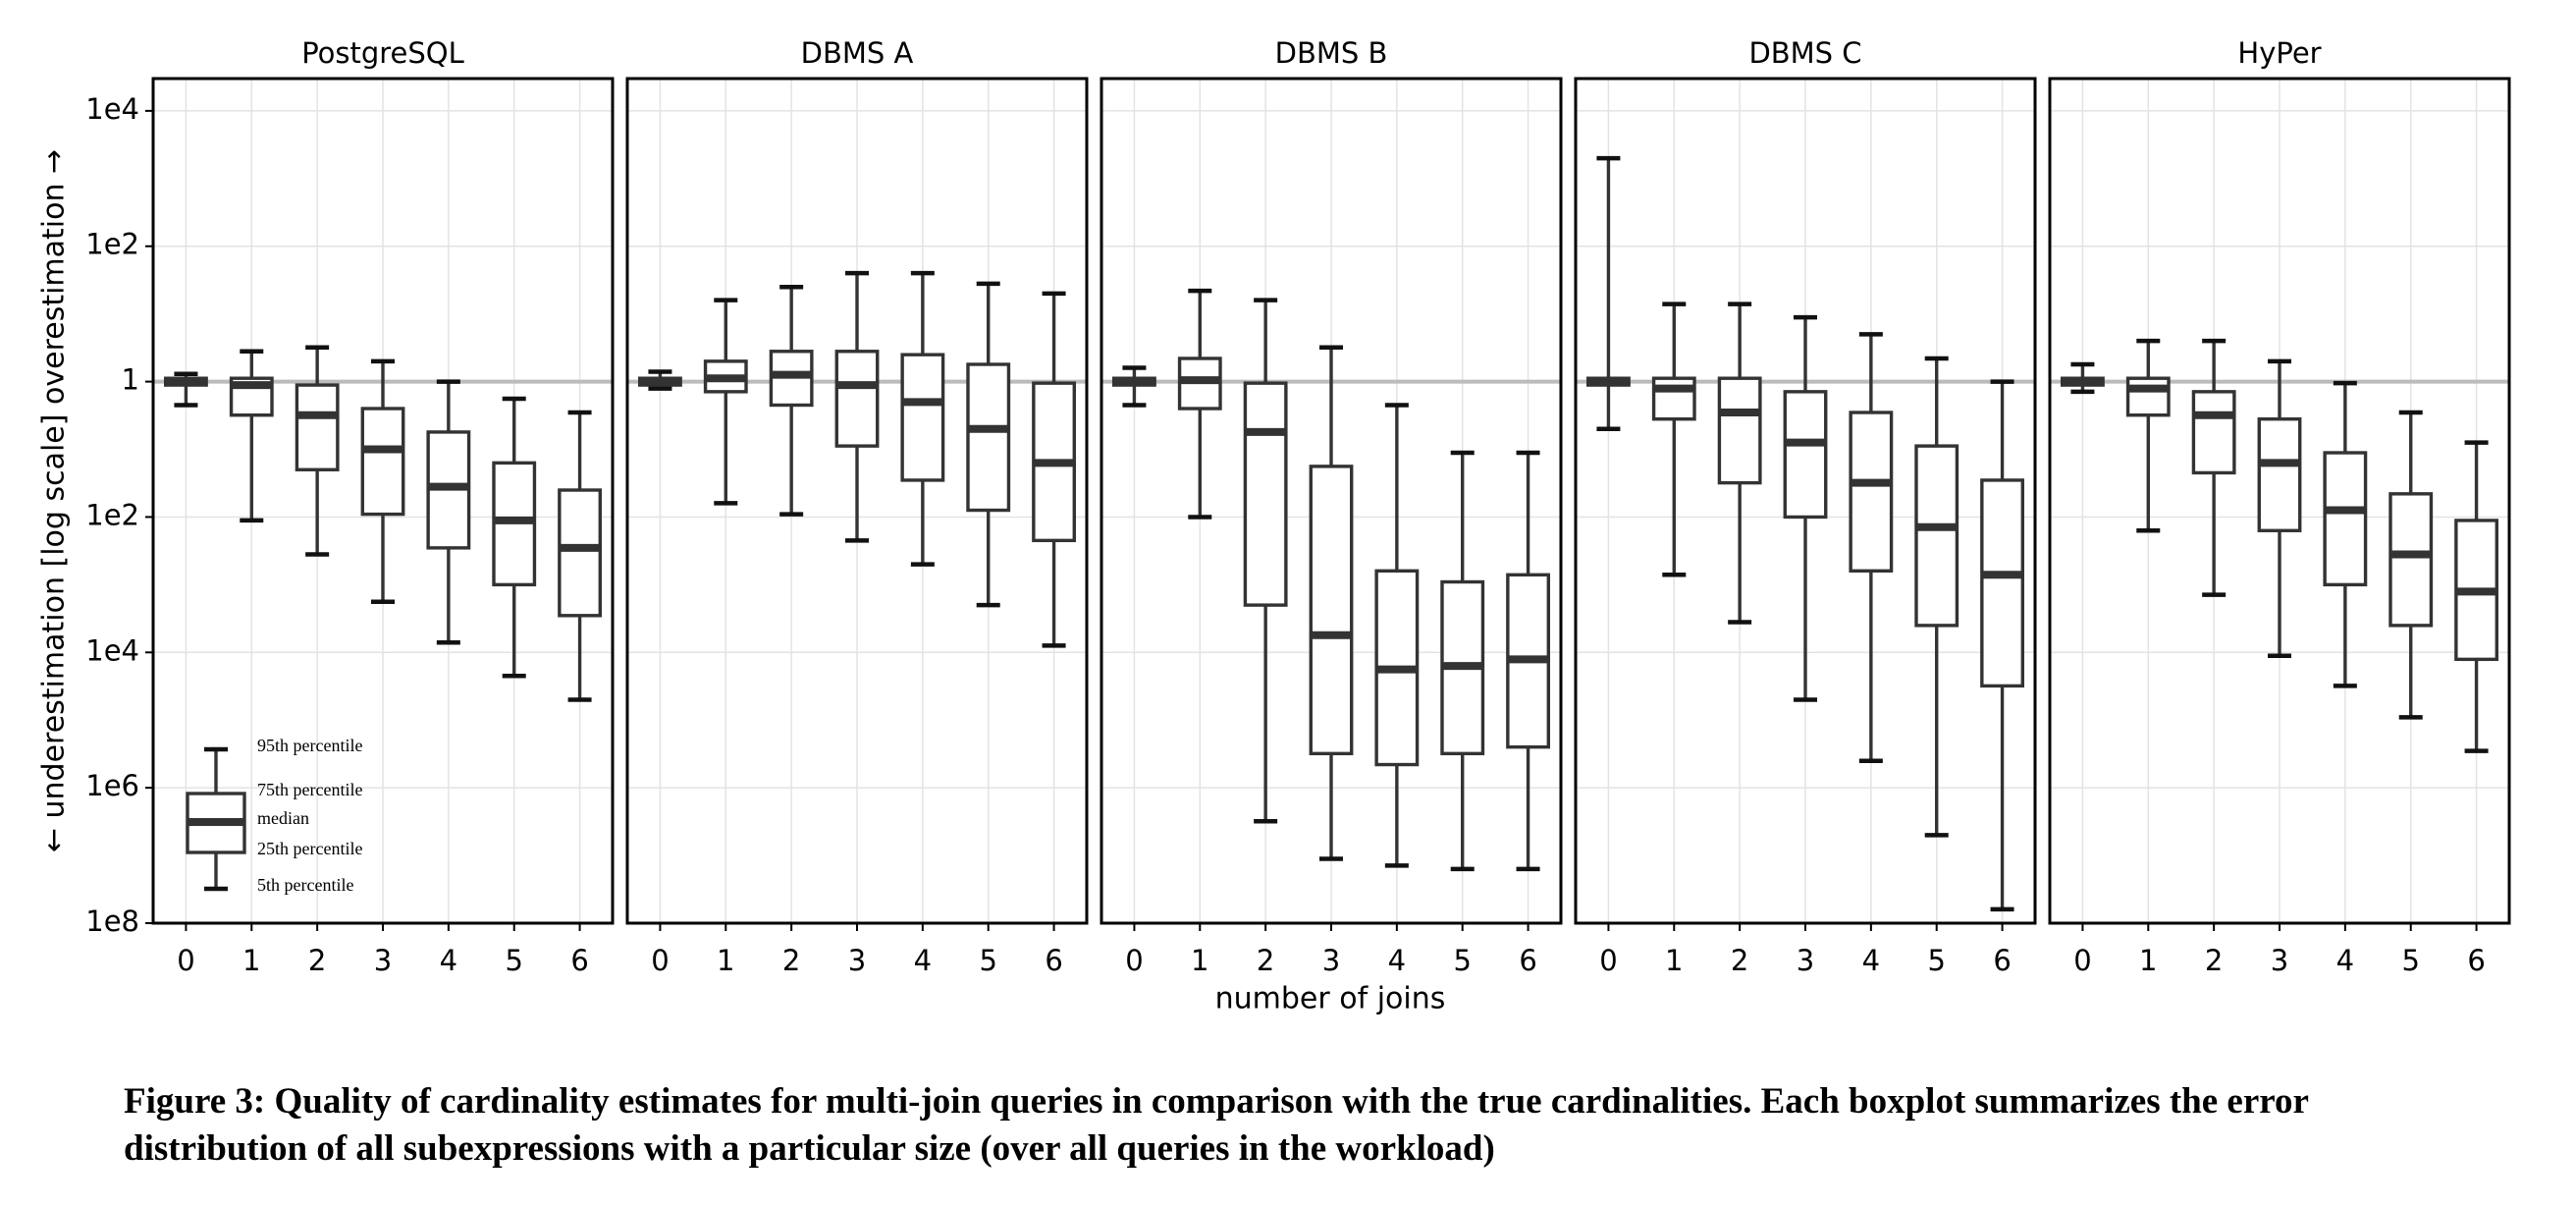  What do you see at coordinates (1804, 53) in the screenshot?
I see `panel-title: DBMS C` at bounding box center [1804, 53].